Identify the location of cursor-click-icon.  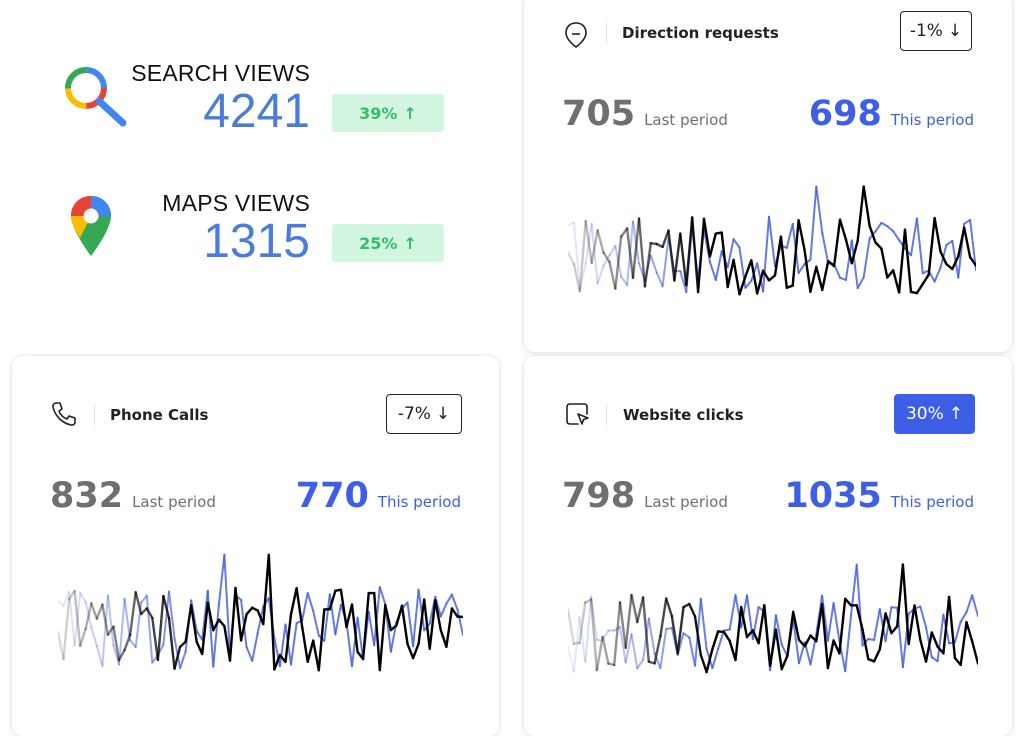
(578, 417).